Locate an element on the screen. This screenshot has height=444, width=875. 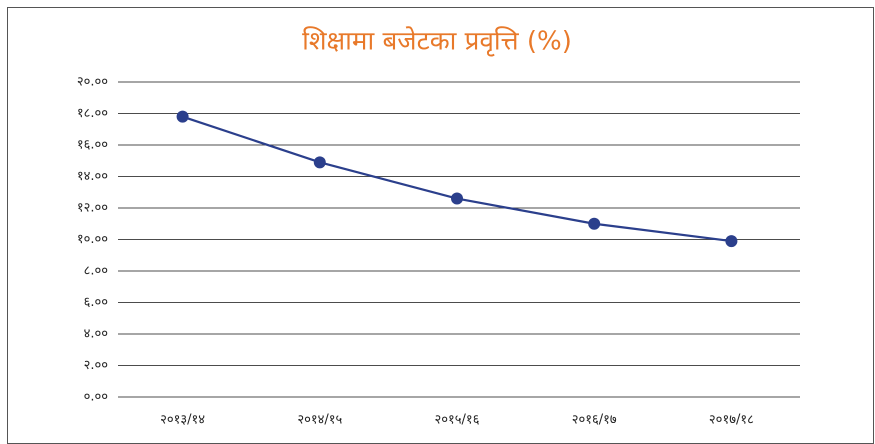
y-tick-label: १०.०० is located at coordinates (92, 239).